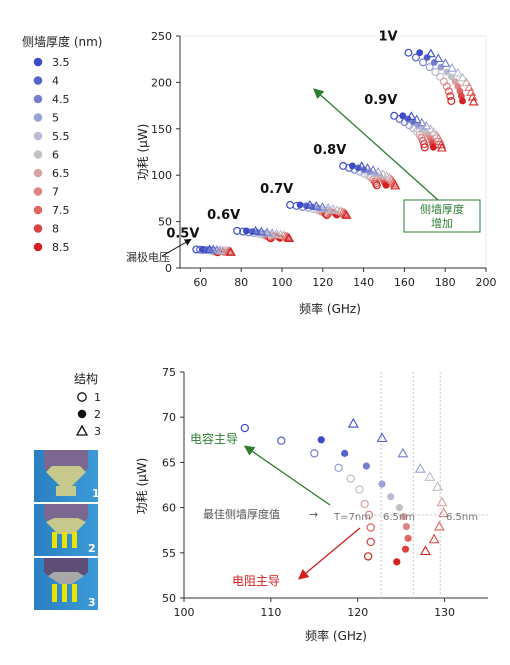 This screenshot has height=665, width=510. What do you see at coordinates (161, 175) in the screenshot?
I see `y-tick-label: 100` at bounding box center [161, 175].